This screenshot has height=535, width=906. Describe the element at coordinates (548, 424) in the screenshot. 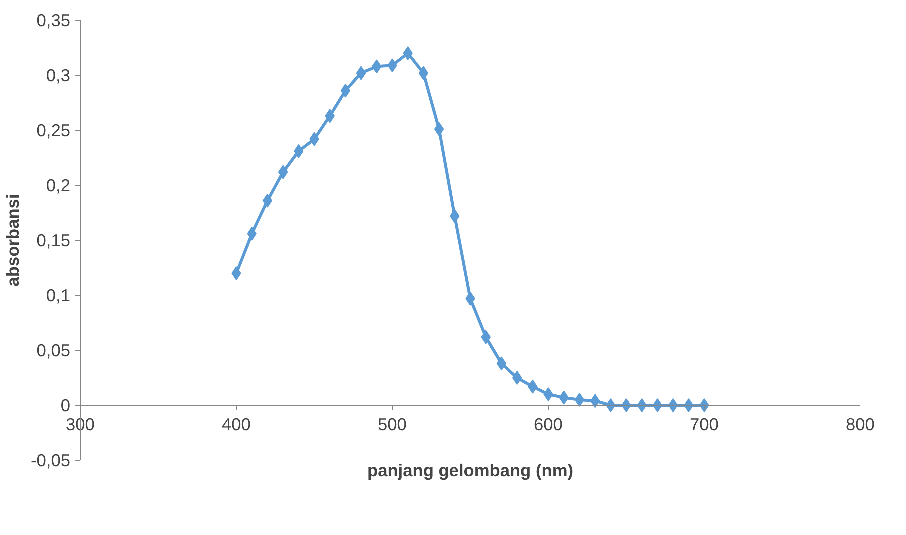

I see `x-tick-label: 600` at that location.